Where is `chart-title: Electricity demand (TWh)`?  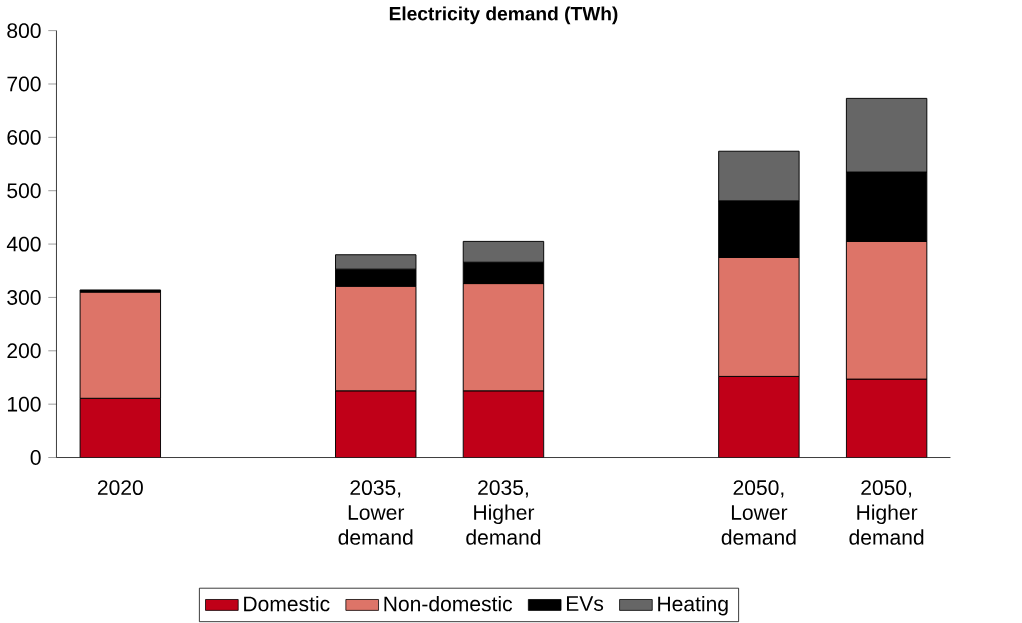
chart-title: Electricity demand (TWh) is located at coordinates (503, 15).